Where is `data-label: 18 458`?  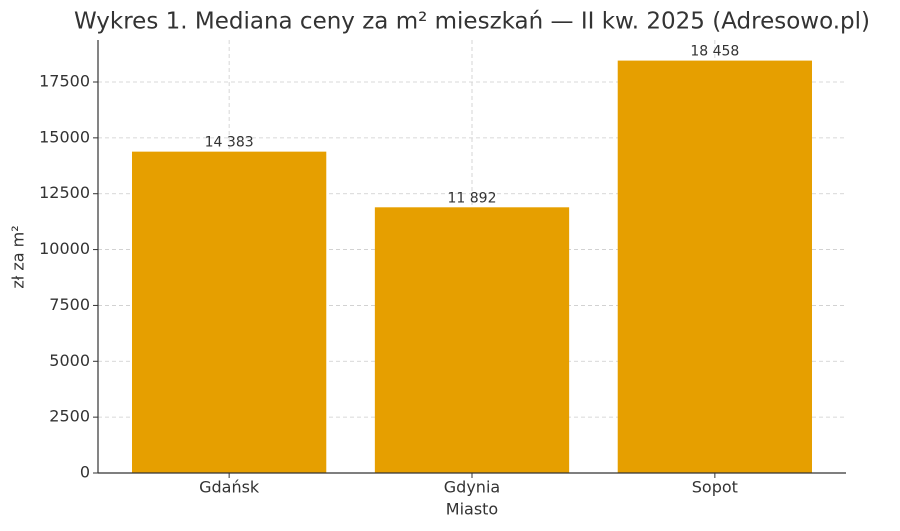 data-label: 18 458 is located at coordinates (714, 52).